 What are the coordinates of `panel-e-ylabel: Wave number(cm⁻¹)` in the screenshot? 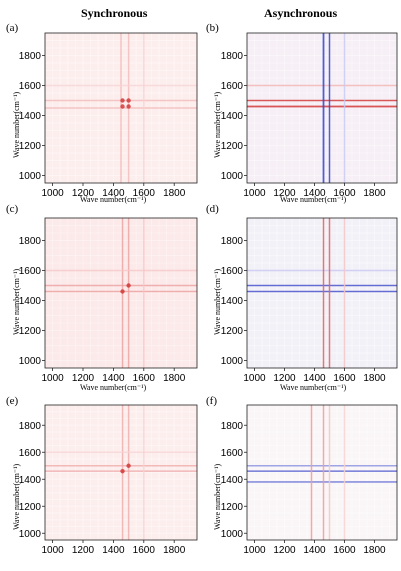 It's located at (16, 496).